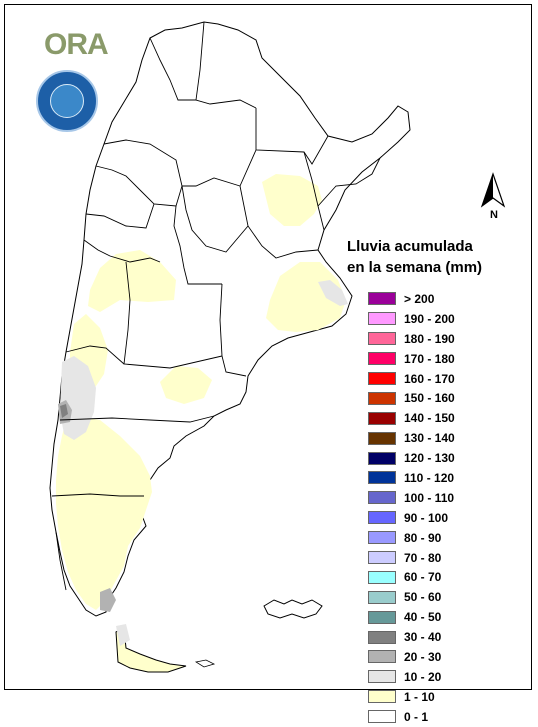 The width and height of the screenshot is (538, 727). What do you see at coordinates (423, 617) in the screenshot?
I see `legend-label: 40 - 50` at bounding box center [423, 617].